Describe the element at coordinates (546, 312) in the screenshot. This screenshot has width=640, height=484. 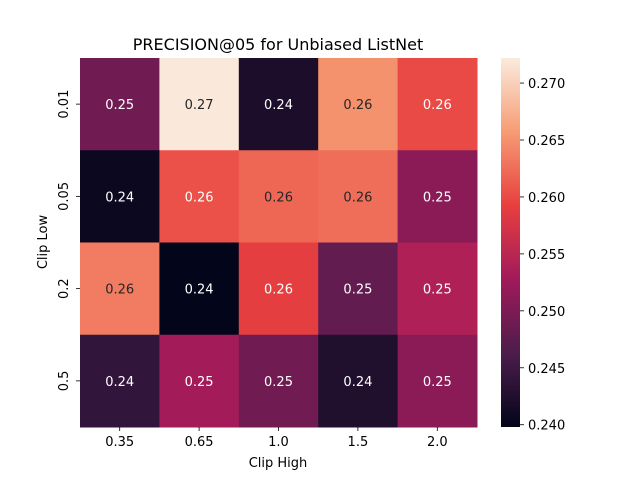
I see `colorbar-tick-label: 0.250` at that location.